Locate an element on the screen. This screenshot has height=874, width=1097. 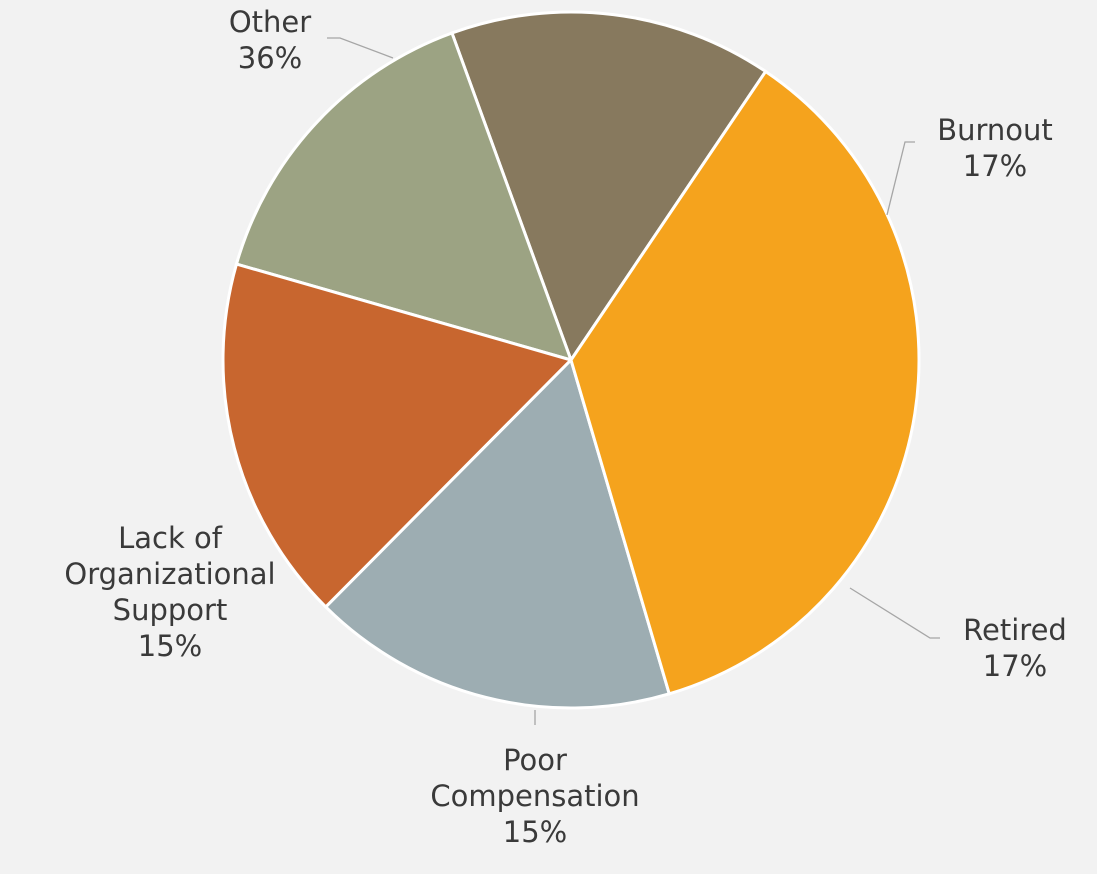
category-label: Other is located at coordinates (270, 22).